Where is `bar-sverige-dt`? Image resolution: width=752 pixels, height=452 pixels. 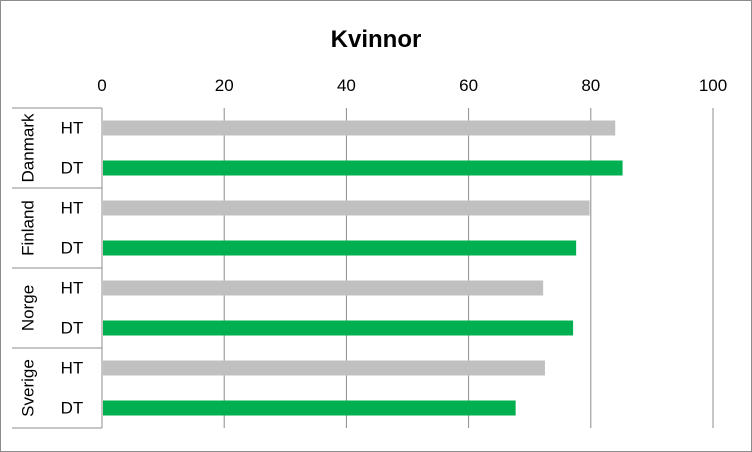 bar-sverige-dt is located at coordinates (309, 408).